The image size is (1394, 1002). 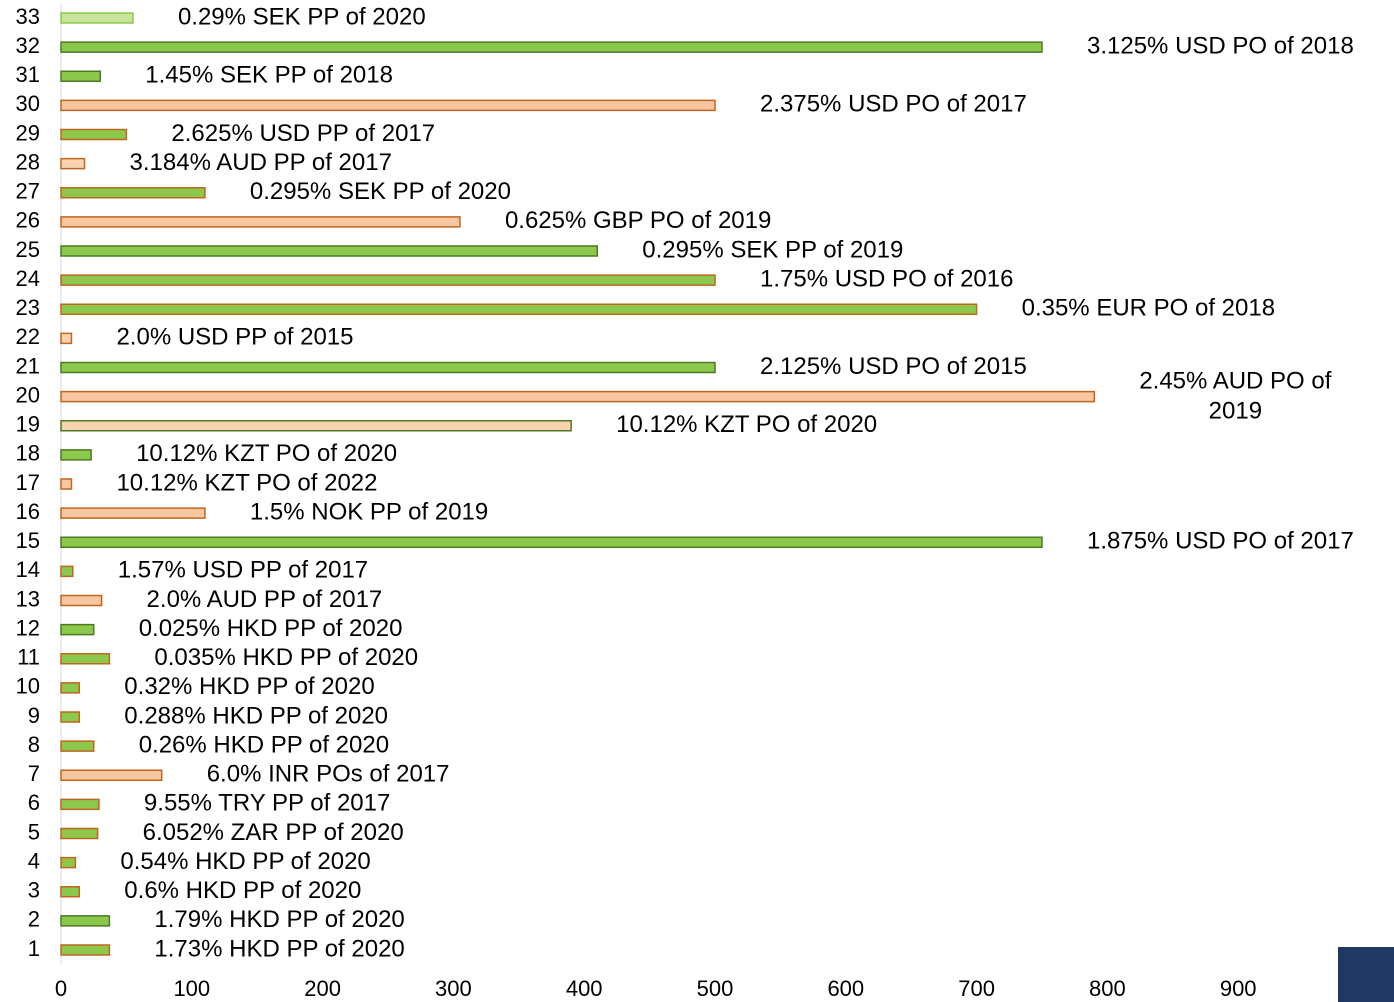 I want to click on data-label: 0.025% HKD PP of 2020, so click(x=271, y=628).